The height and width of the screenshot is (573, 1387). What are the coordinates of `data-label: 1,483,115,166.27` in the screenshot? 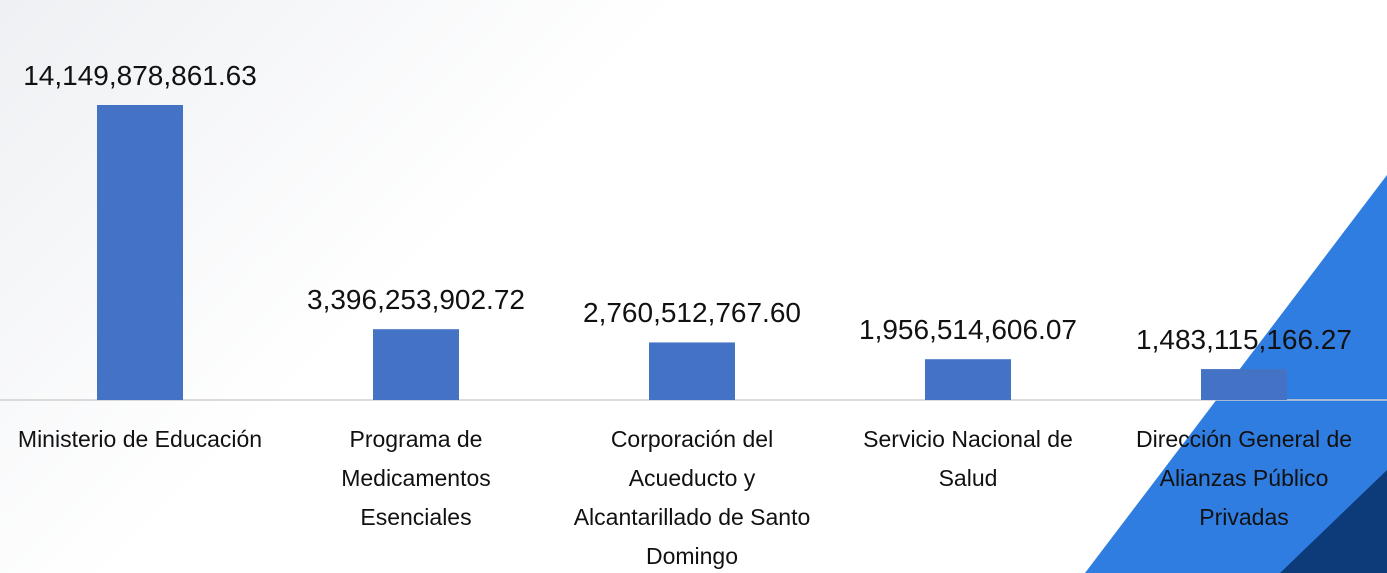 It's located at (1244, 340).